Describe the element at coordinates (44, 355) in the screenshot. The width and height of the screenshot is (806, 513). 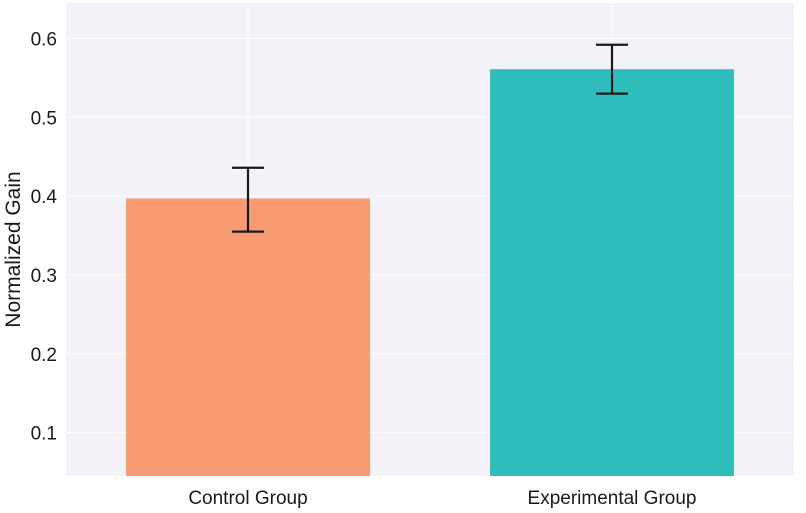
I see `y-tick-label: 0.2` at that location.